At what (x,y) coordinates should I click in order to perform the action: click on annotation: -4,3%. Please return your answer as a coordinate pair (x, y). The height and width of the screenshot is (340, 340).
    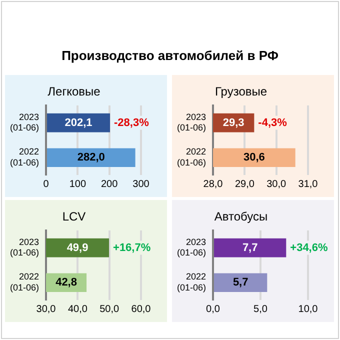
    Looking at the image, I should click on (273, 122).